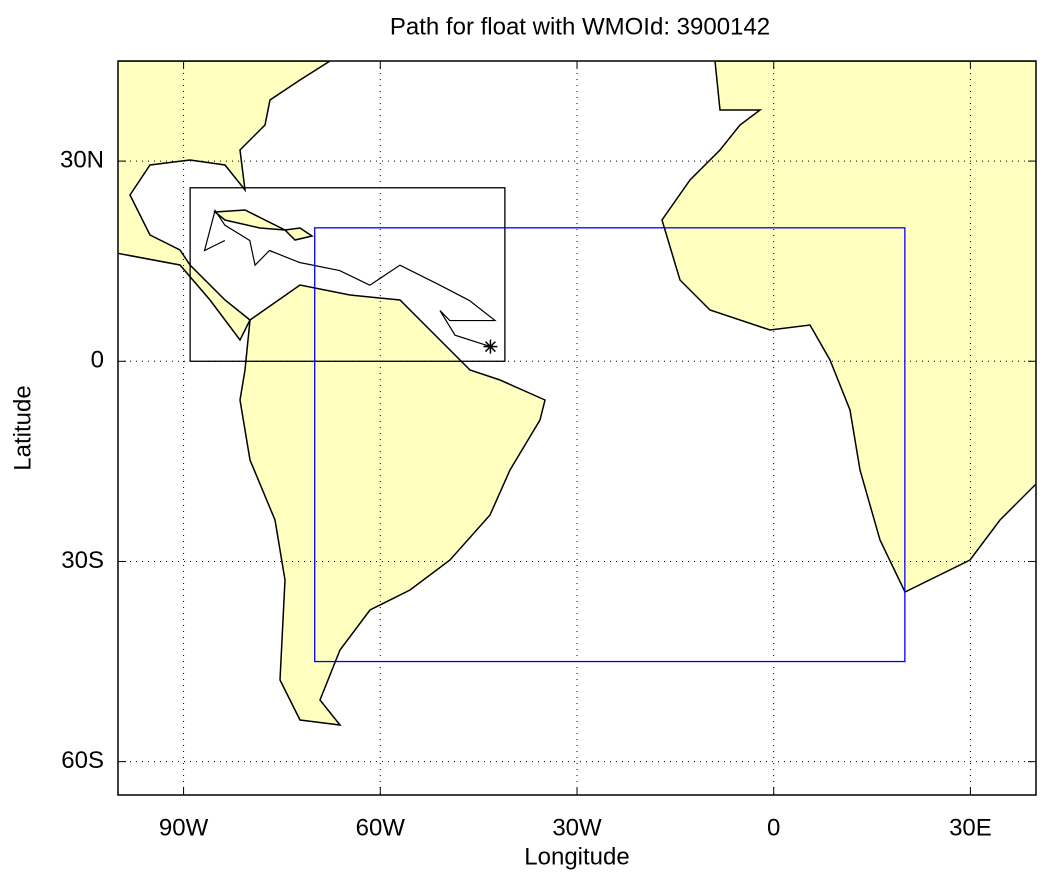  What do you see at coordinates (82, 760) in the screenshot?
I see `y-tick-label: 60S` at bounding box center [82, 760].